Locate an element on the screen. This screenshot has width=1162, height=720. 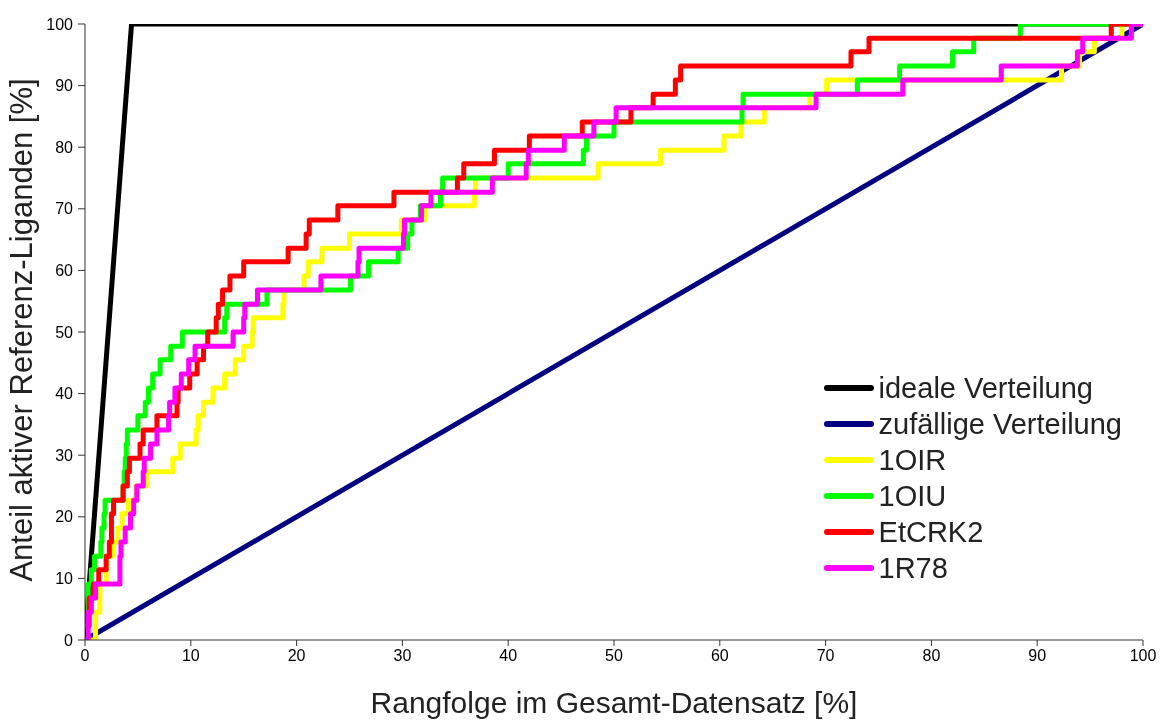
y-tick-label: 0 is located at coordinates (69, 640).